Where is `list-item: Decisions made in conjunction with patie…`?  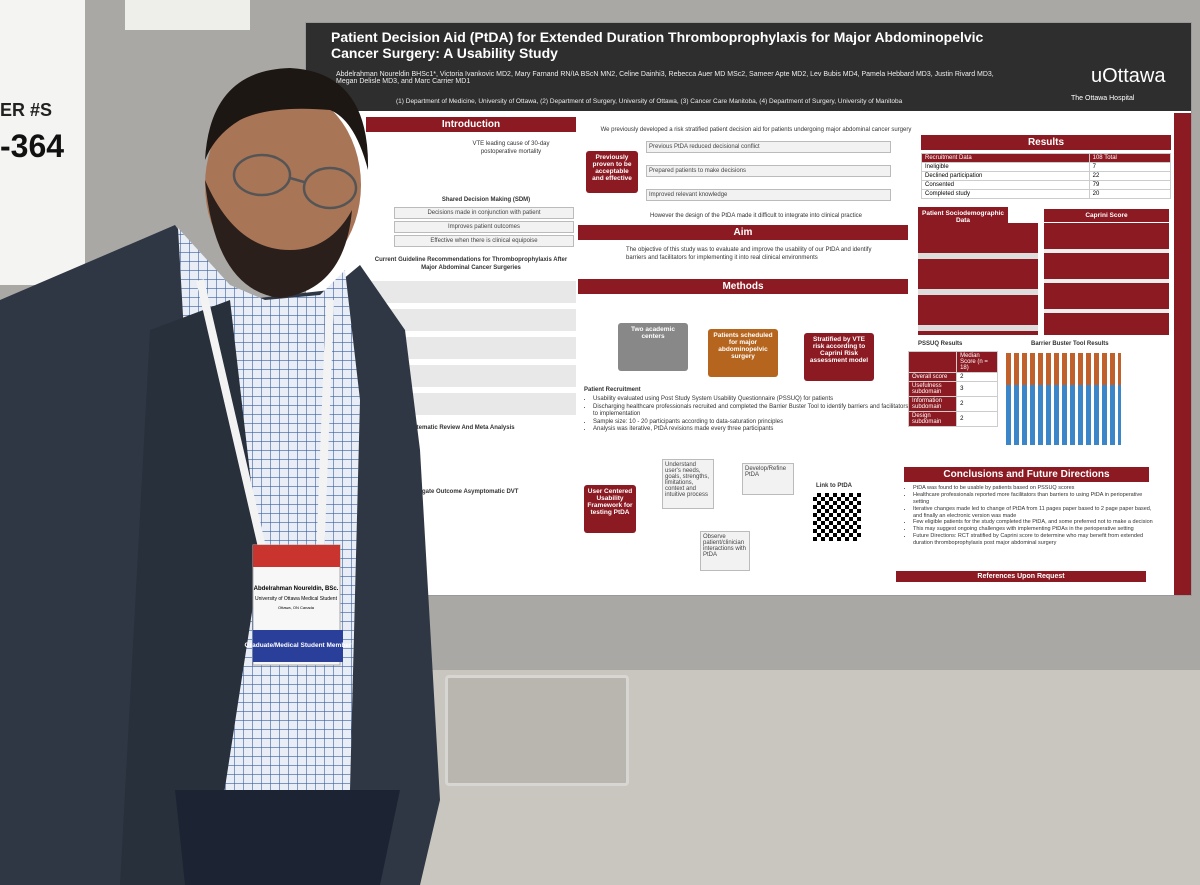
list-item: Decisions made in conjunction with patie… is located at coordinates (484, 213).